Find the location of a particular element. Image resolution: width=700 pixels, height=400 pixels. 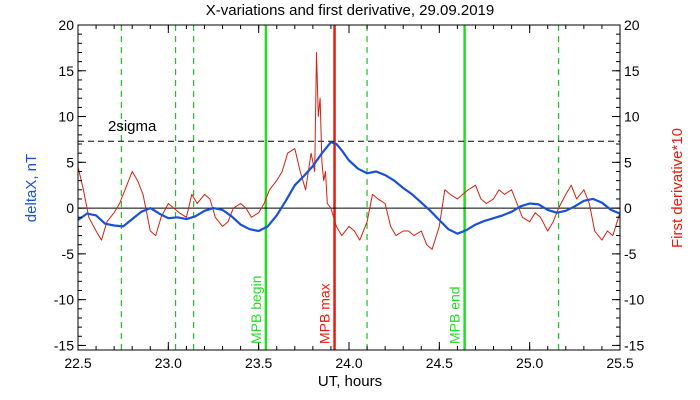

y-tick-label-right: -5 is located at coordinates (630, 254).